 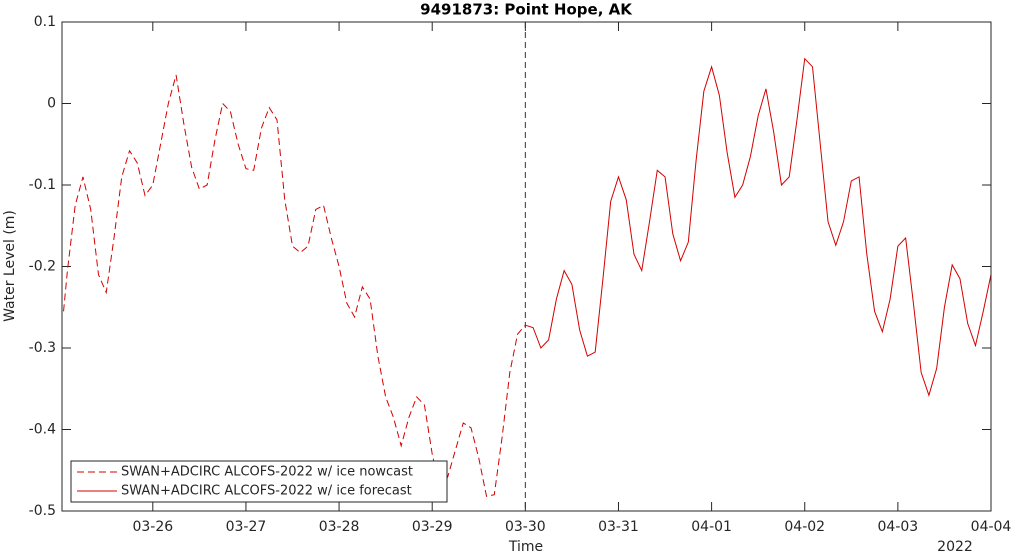 What do you see at coordinates (898, 527) in the screenshot?
I see `x-tick-label: 04-03` at bounding box center [898, 527].